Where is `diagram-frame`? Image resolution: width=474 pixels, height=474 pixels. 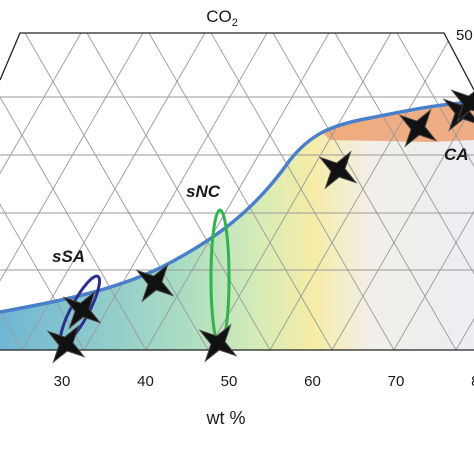
diagram-frame is located at coordinates (237, 61).